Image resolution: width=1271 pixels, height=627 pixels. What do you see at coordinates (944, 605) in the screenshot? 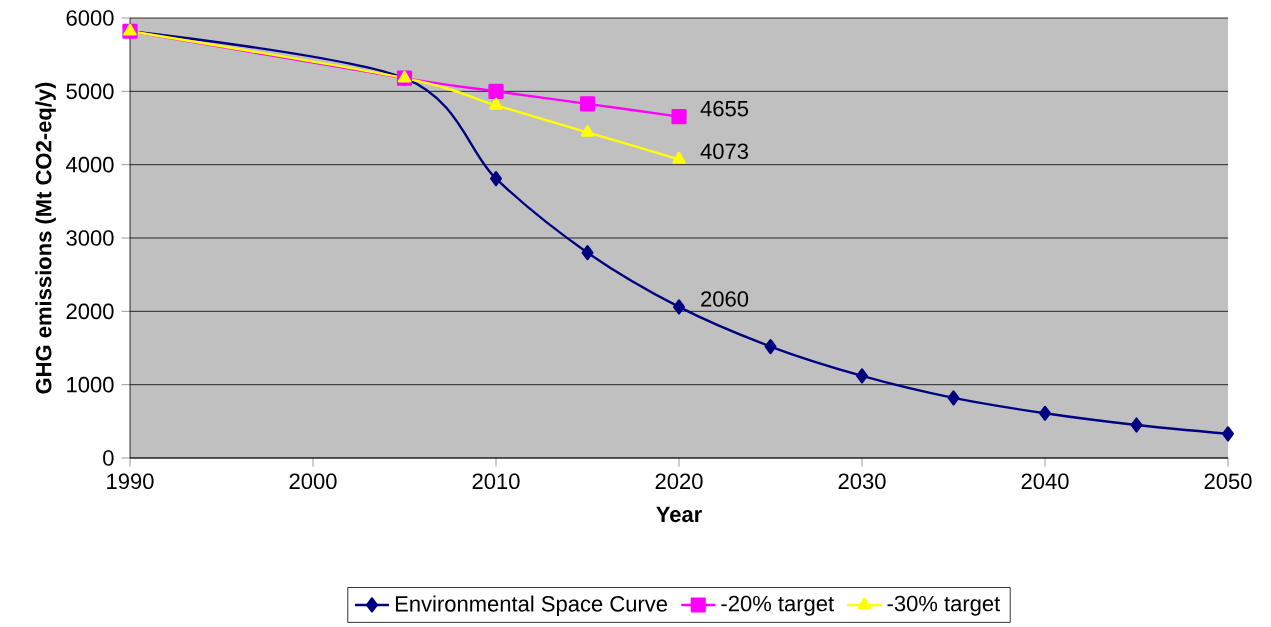
I see `legend-label: -30% target` at bounding box center [944, 605].